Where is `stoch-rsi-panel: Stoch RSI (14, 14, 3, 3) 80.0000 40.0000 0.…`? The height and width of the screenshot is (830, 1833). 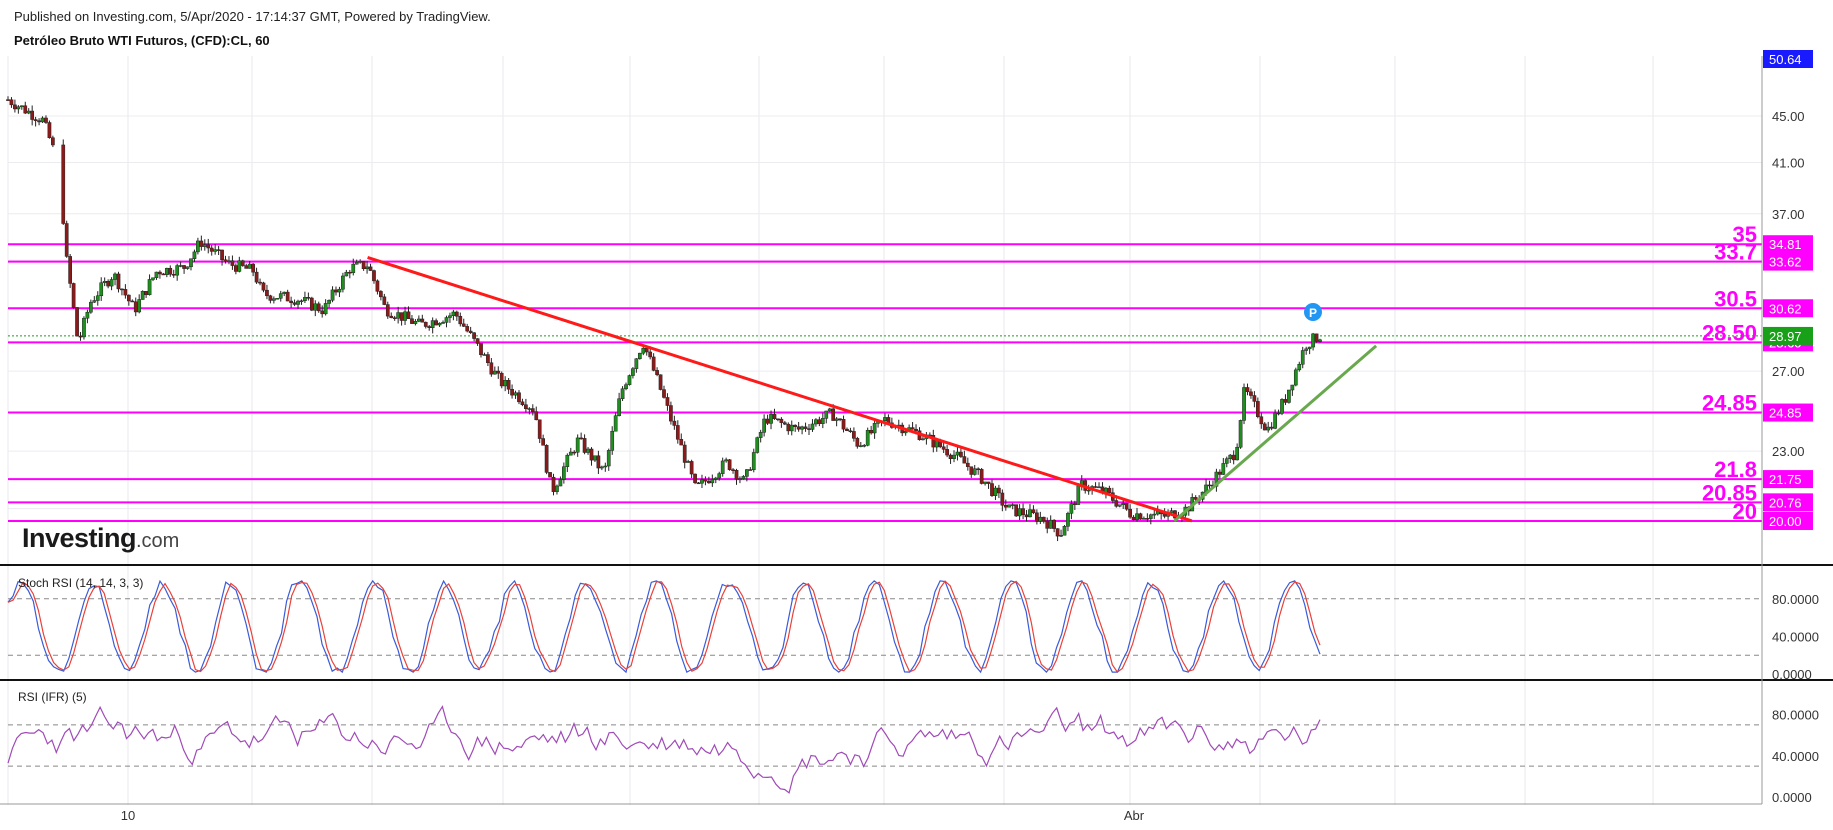 stoch-rsi-panel: Stoch RSI (14, 14, 3, 3) 80.0000 40.0000 0.… is located at coordinates (913, 629).